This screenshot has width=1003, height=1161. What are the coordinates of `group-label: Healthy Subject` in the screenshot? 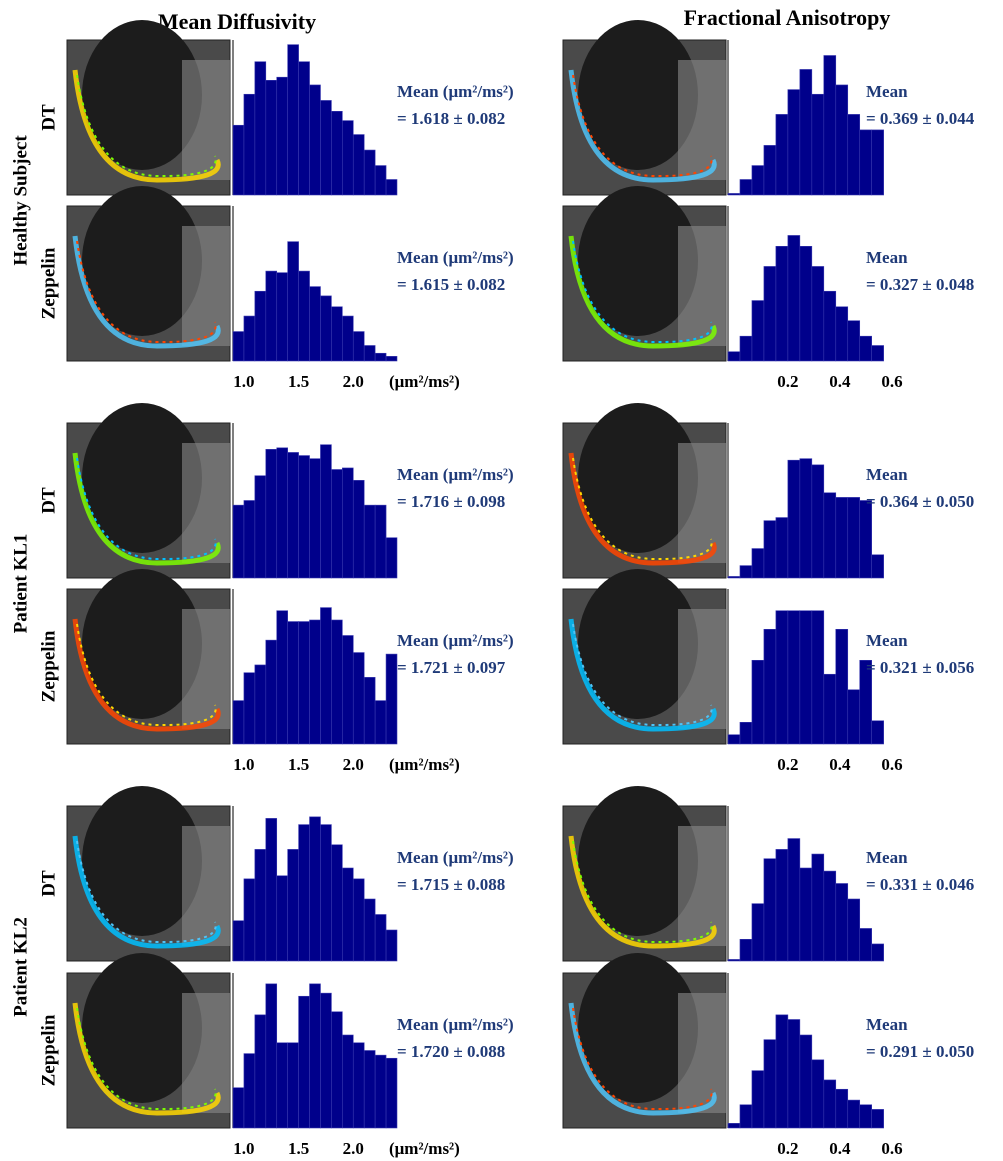 It's located at (20, 200).